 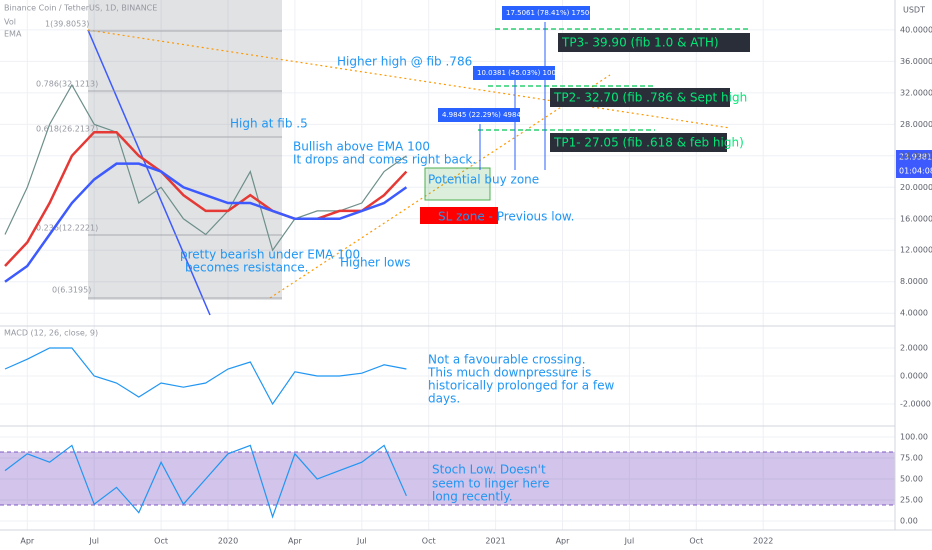 What do you see at coordinates (763, 541) in the screenshot?
I see `x-tick-label: 2022` at bounding box center [763, 541].